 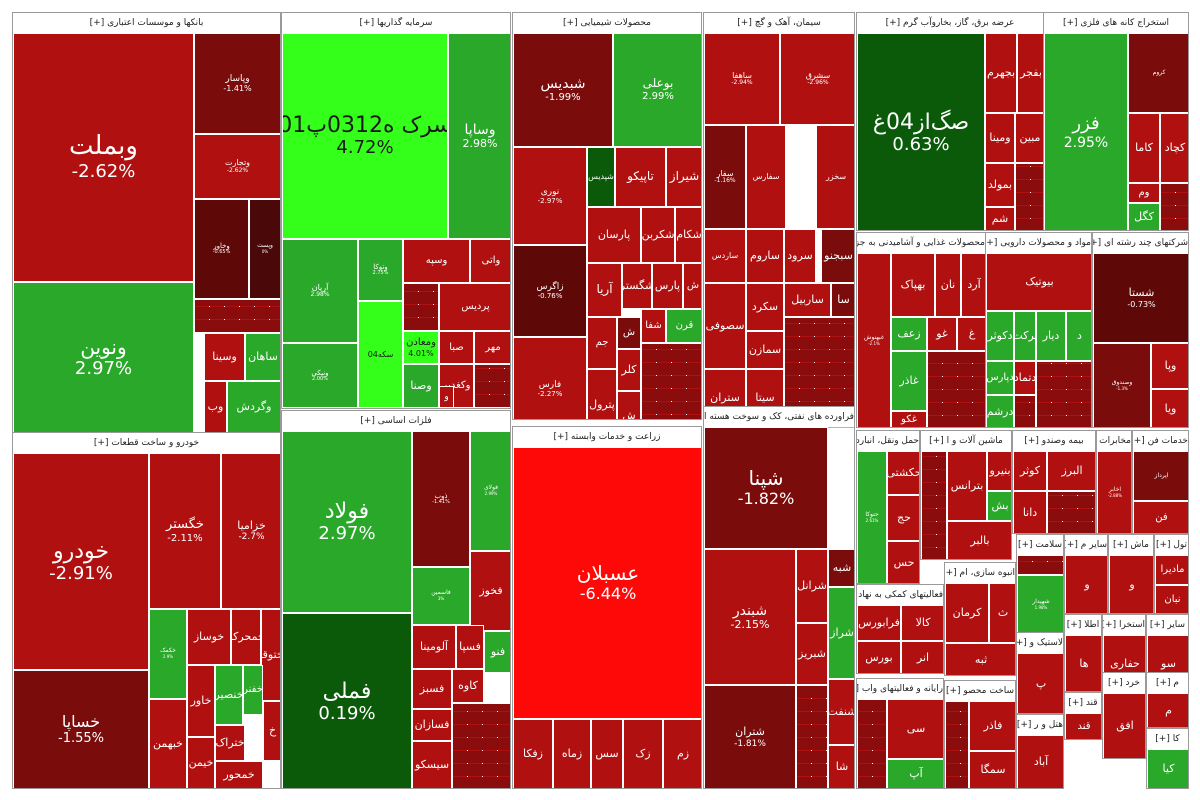 What do you see at coordinates (922, 657) in the screenshot?
I see `stock-tile: انر` at bounding box center [922, 657].